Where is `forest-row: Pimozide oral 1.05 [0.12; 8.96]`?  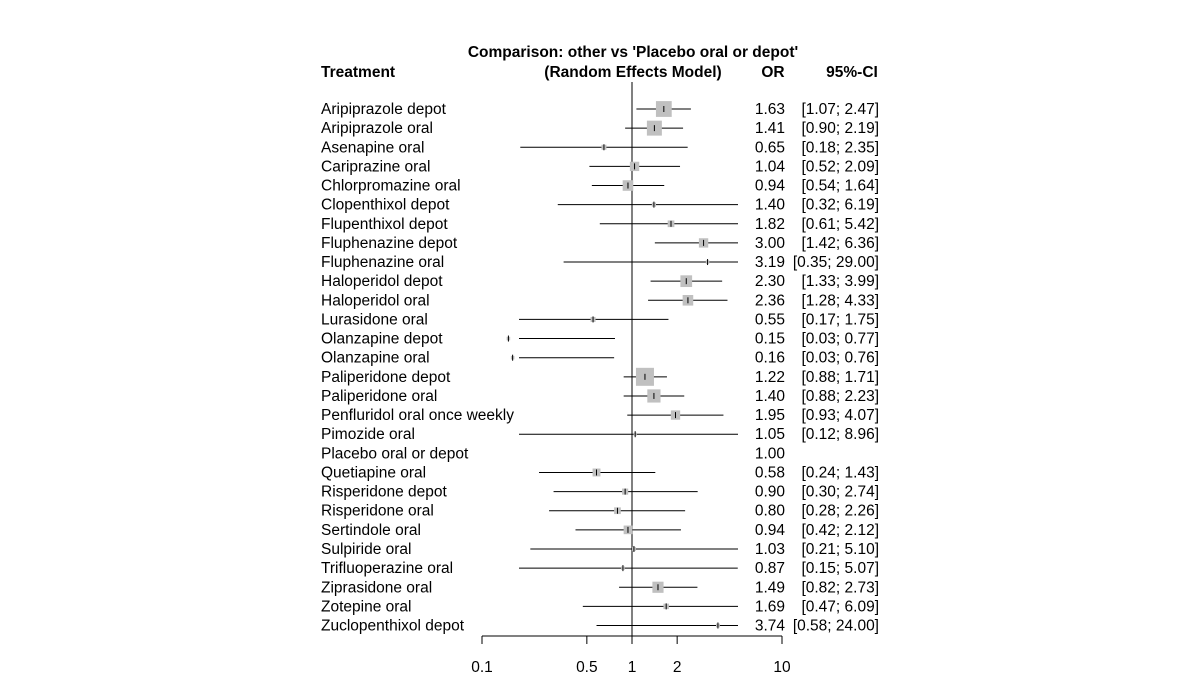
forest-row: Pimozide oral 1.05 [0.12; 8.96] is located at coordinates (600, 434).